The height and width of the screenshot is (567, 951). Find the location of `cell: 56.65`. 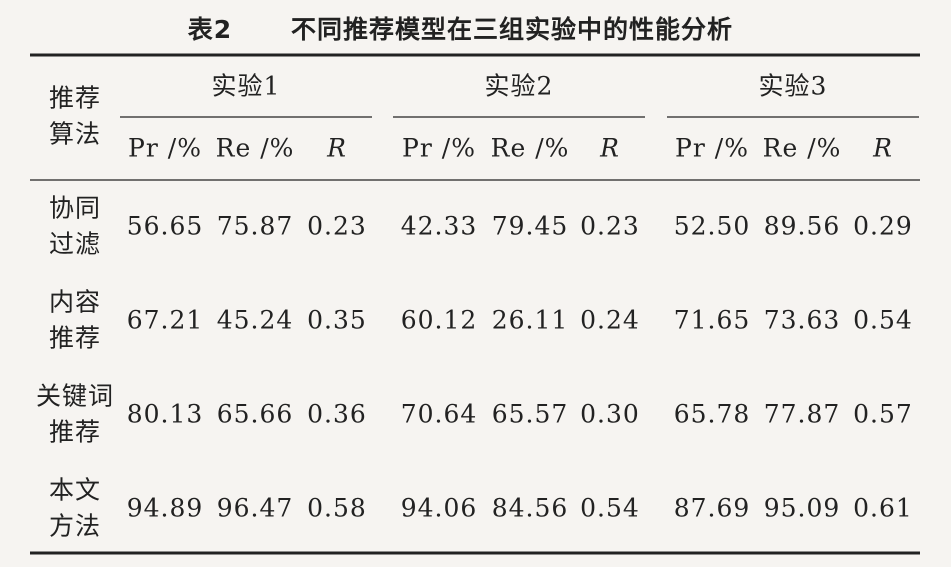

cell: 56.65 is located at coordinates (165, 226).